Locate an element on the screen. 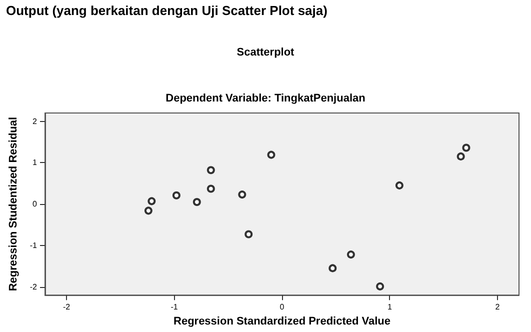 The height and width of the screenshot is (332, 531). x-tick-label: 1 is located at coordinates (390, 307).